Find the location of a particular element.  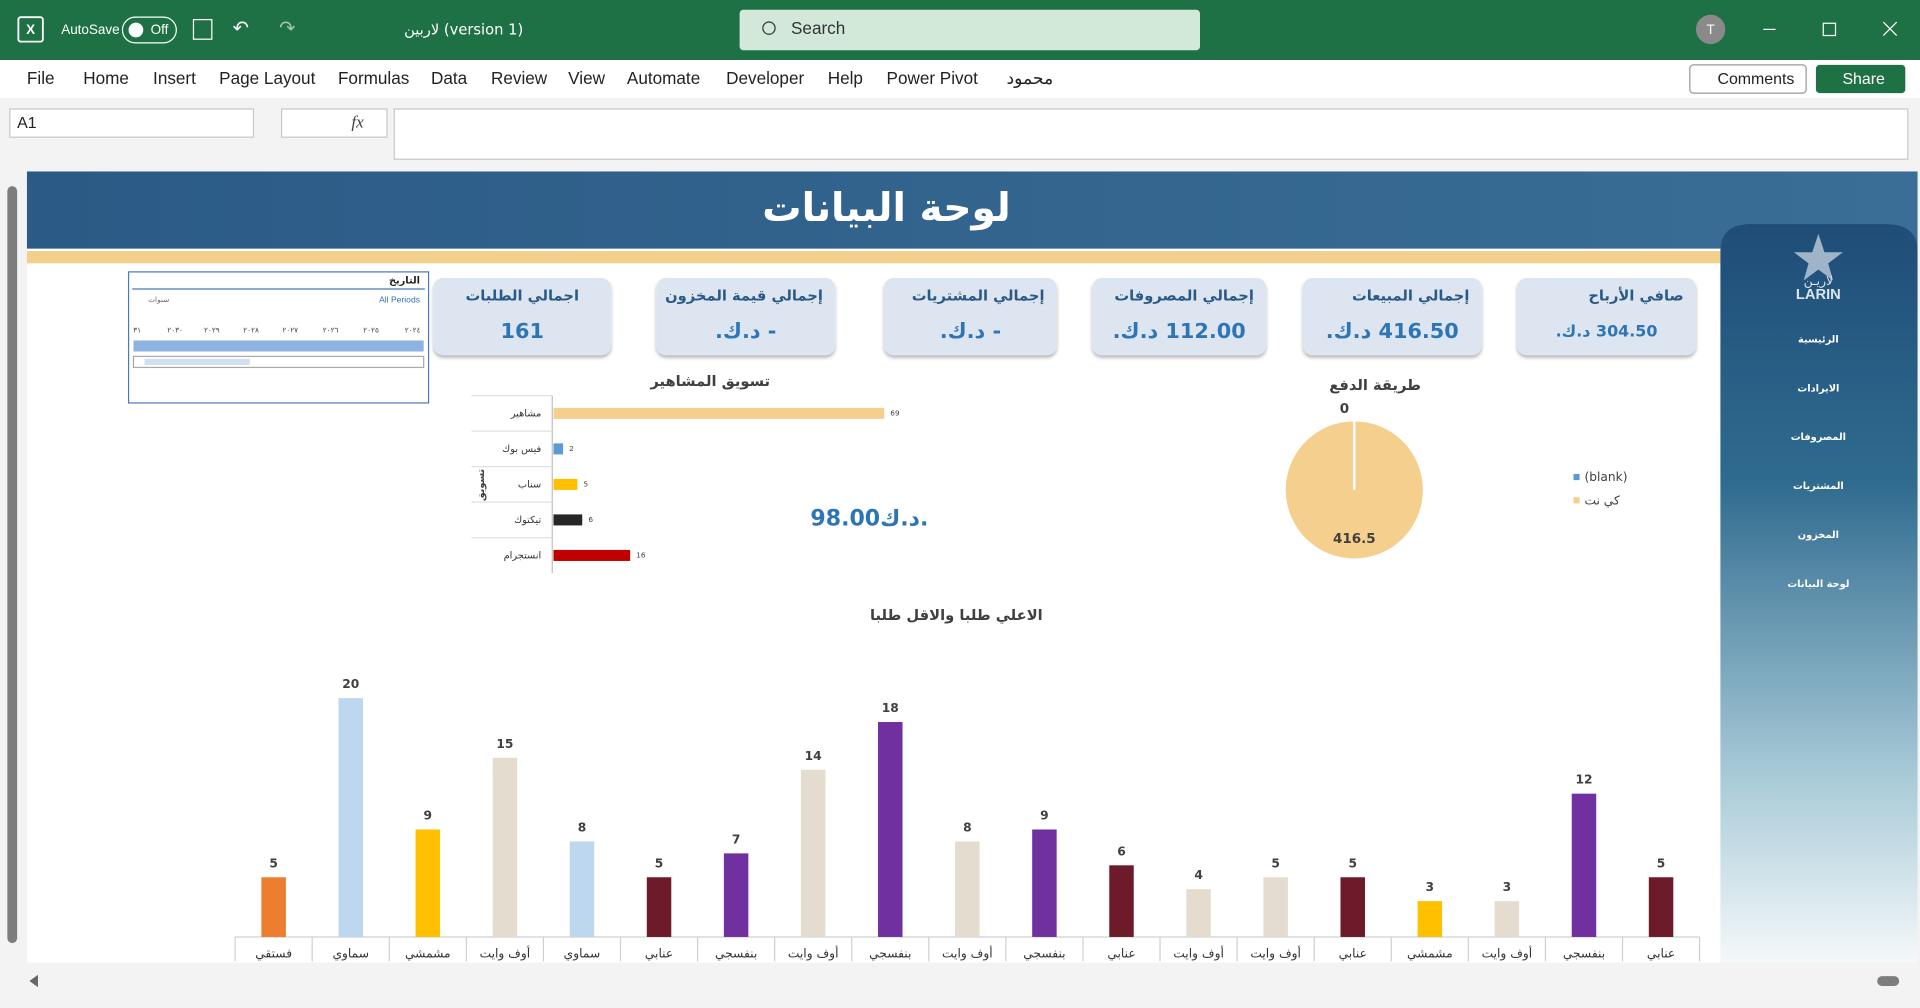

legend-label: (blank) is located at coordinates (1605, 477).